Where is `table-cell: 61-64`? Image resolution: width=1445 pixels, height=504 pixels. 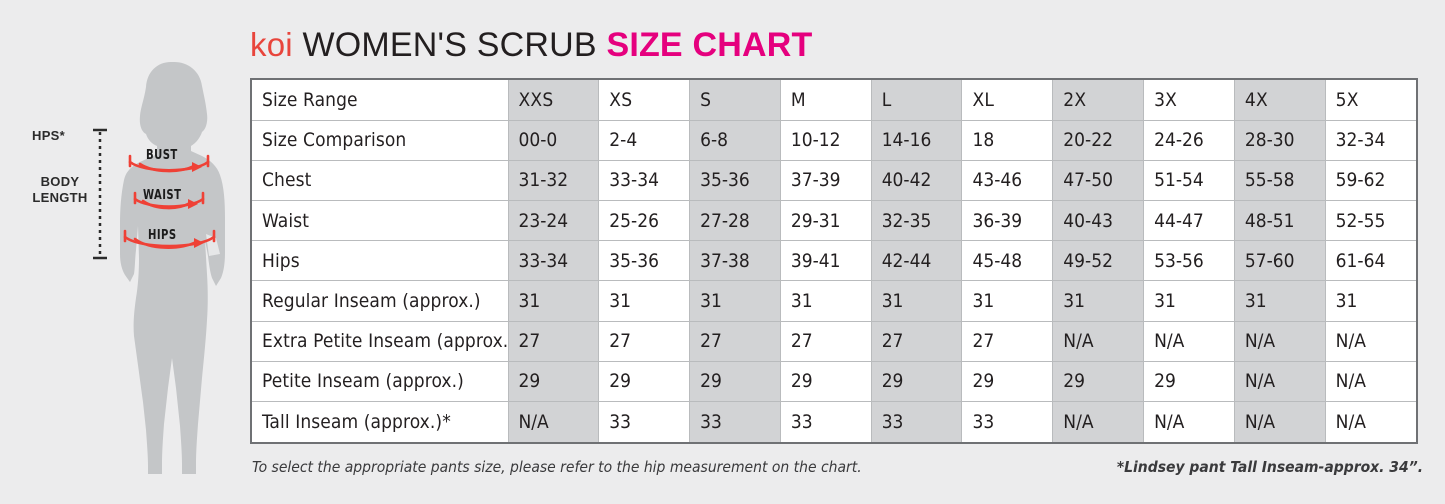
table-cell: 61-64 is located at coordinates (1370, 261).